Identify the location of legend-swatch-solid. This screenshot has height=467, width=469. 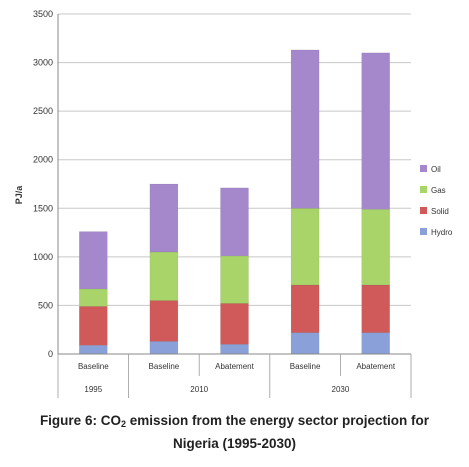
(423, 210).